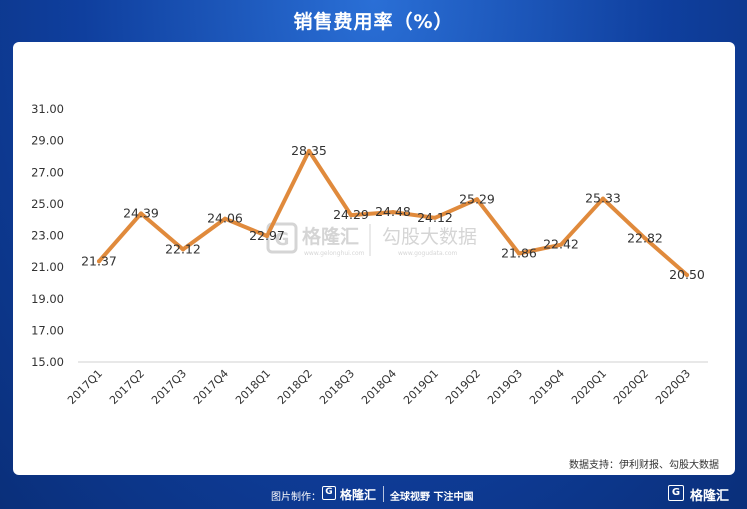 The height and width of the screenshot is (509, 747). What do you see at coordinates (296, 497) in the screenshot?
I see `credit-label: 图片制作：` at bounding box center [296, 497].